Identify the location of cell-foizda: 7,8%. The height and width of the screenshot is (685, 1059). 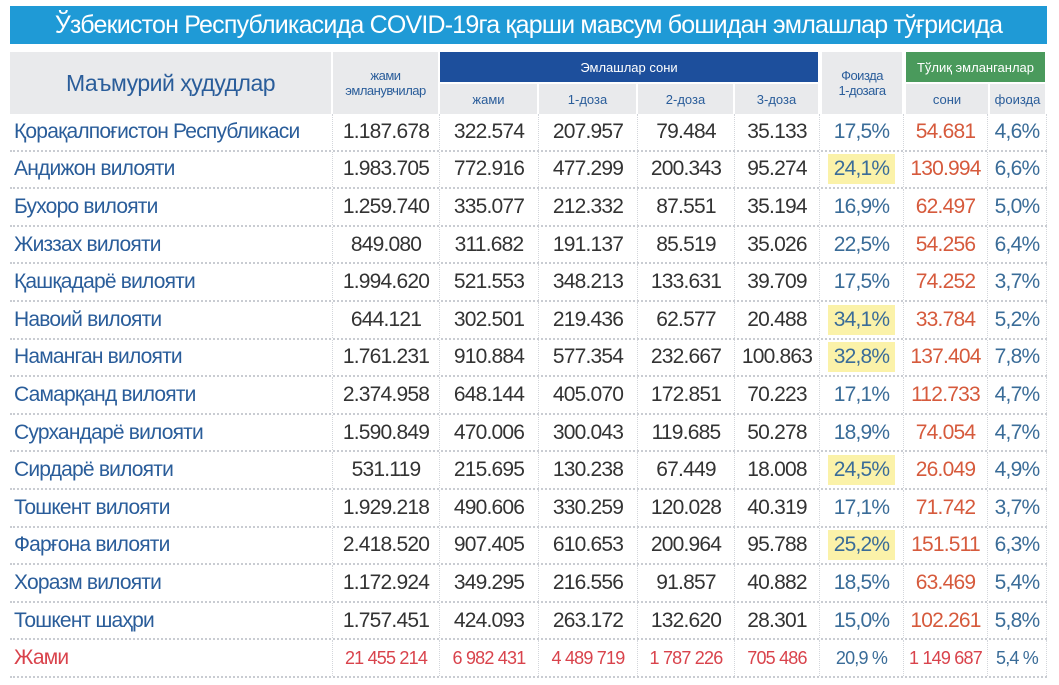
(1017, 357).